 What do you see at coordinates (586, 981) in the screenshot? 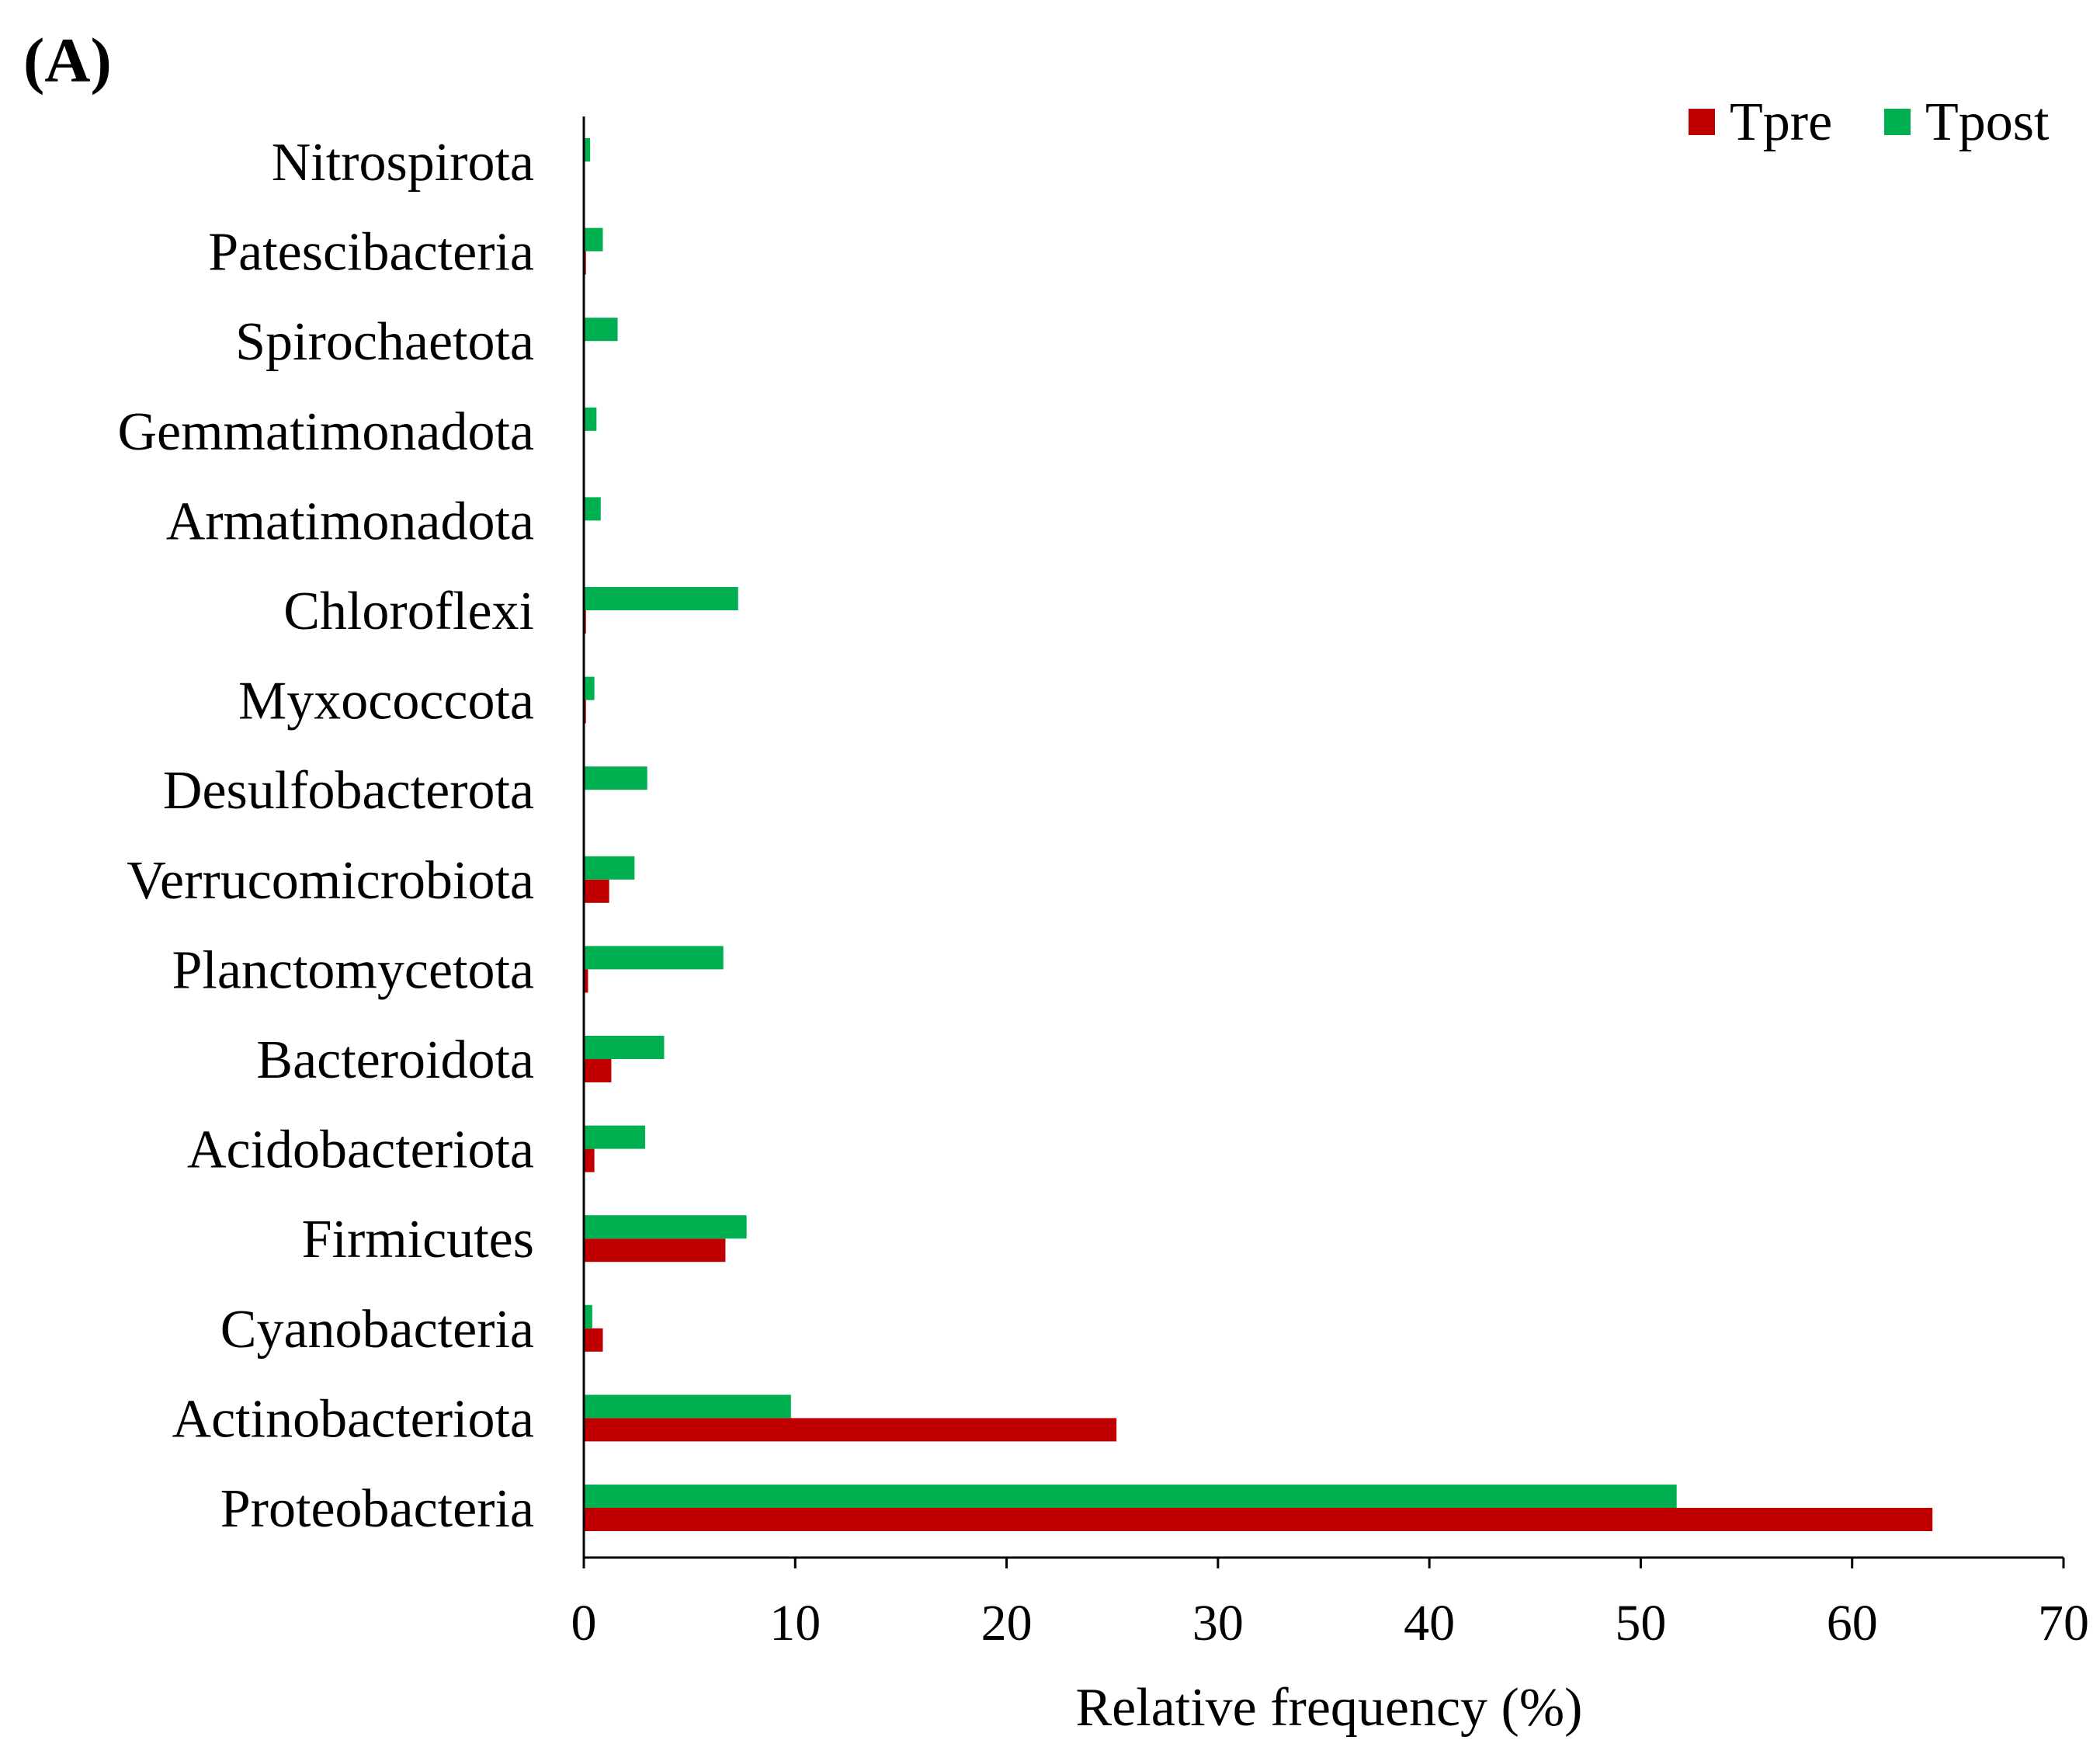
I see `bar-tpre-planctomycetota` at bounding box center [586, 981].